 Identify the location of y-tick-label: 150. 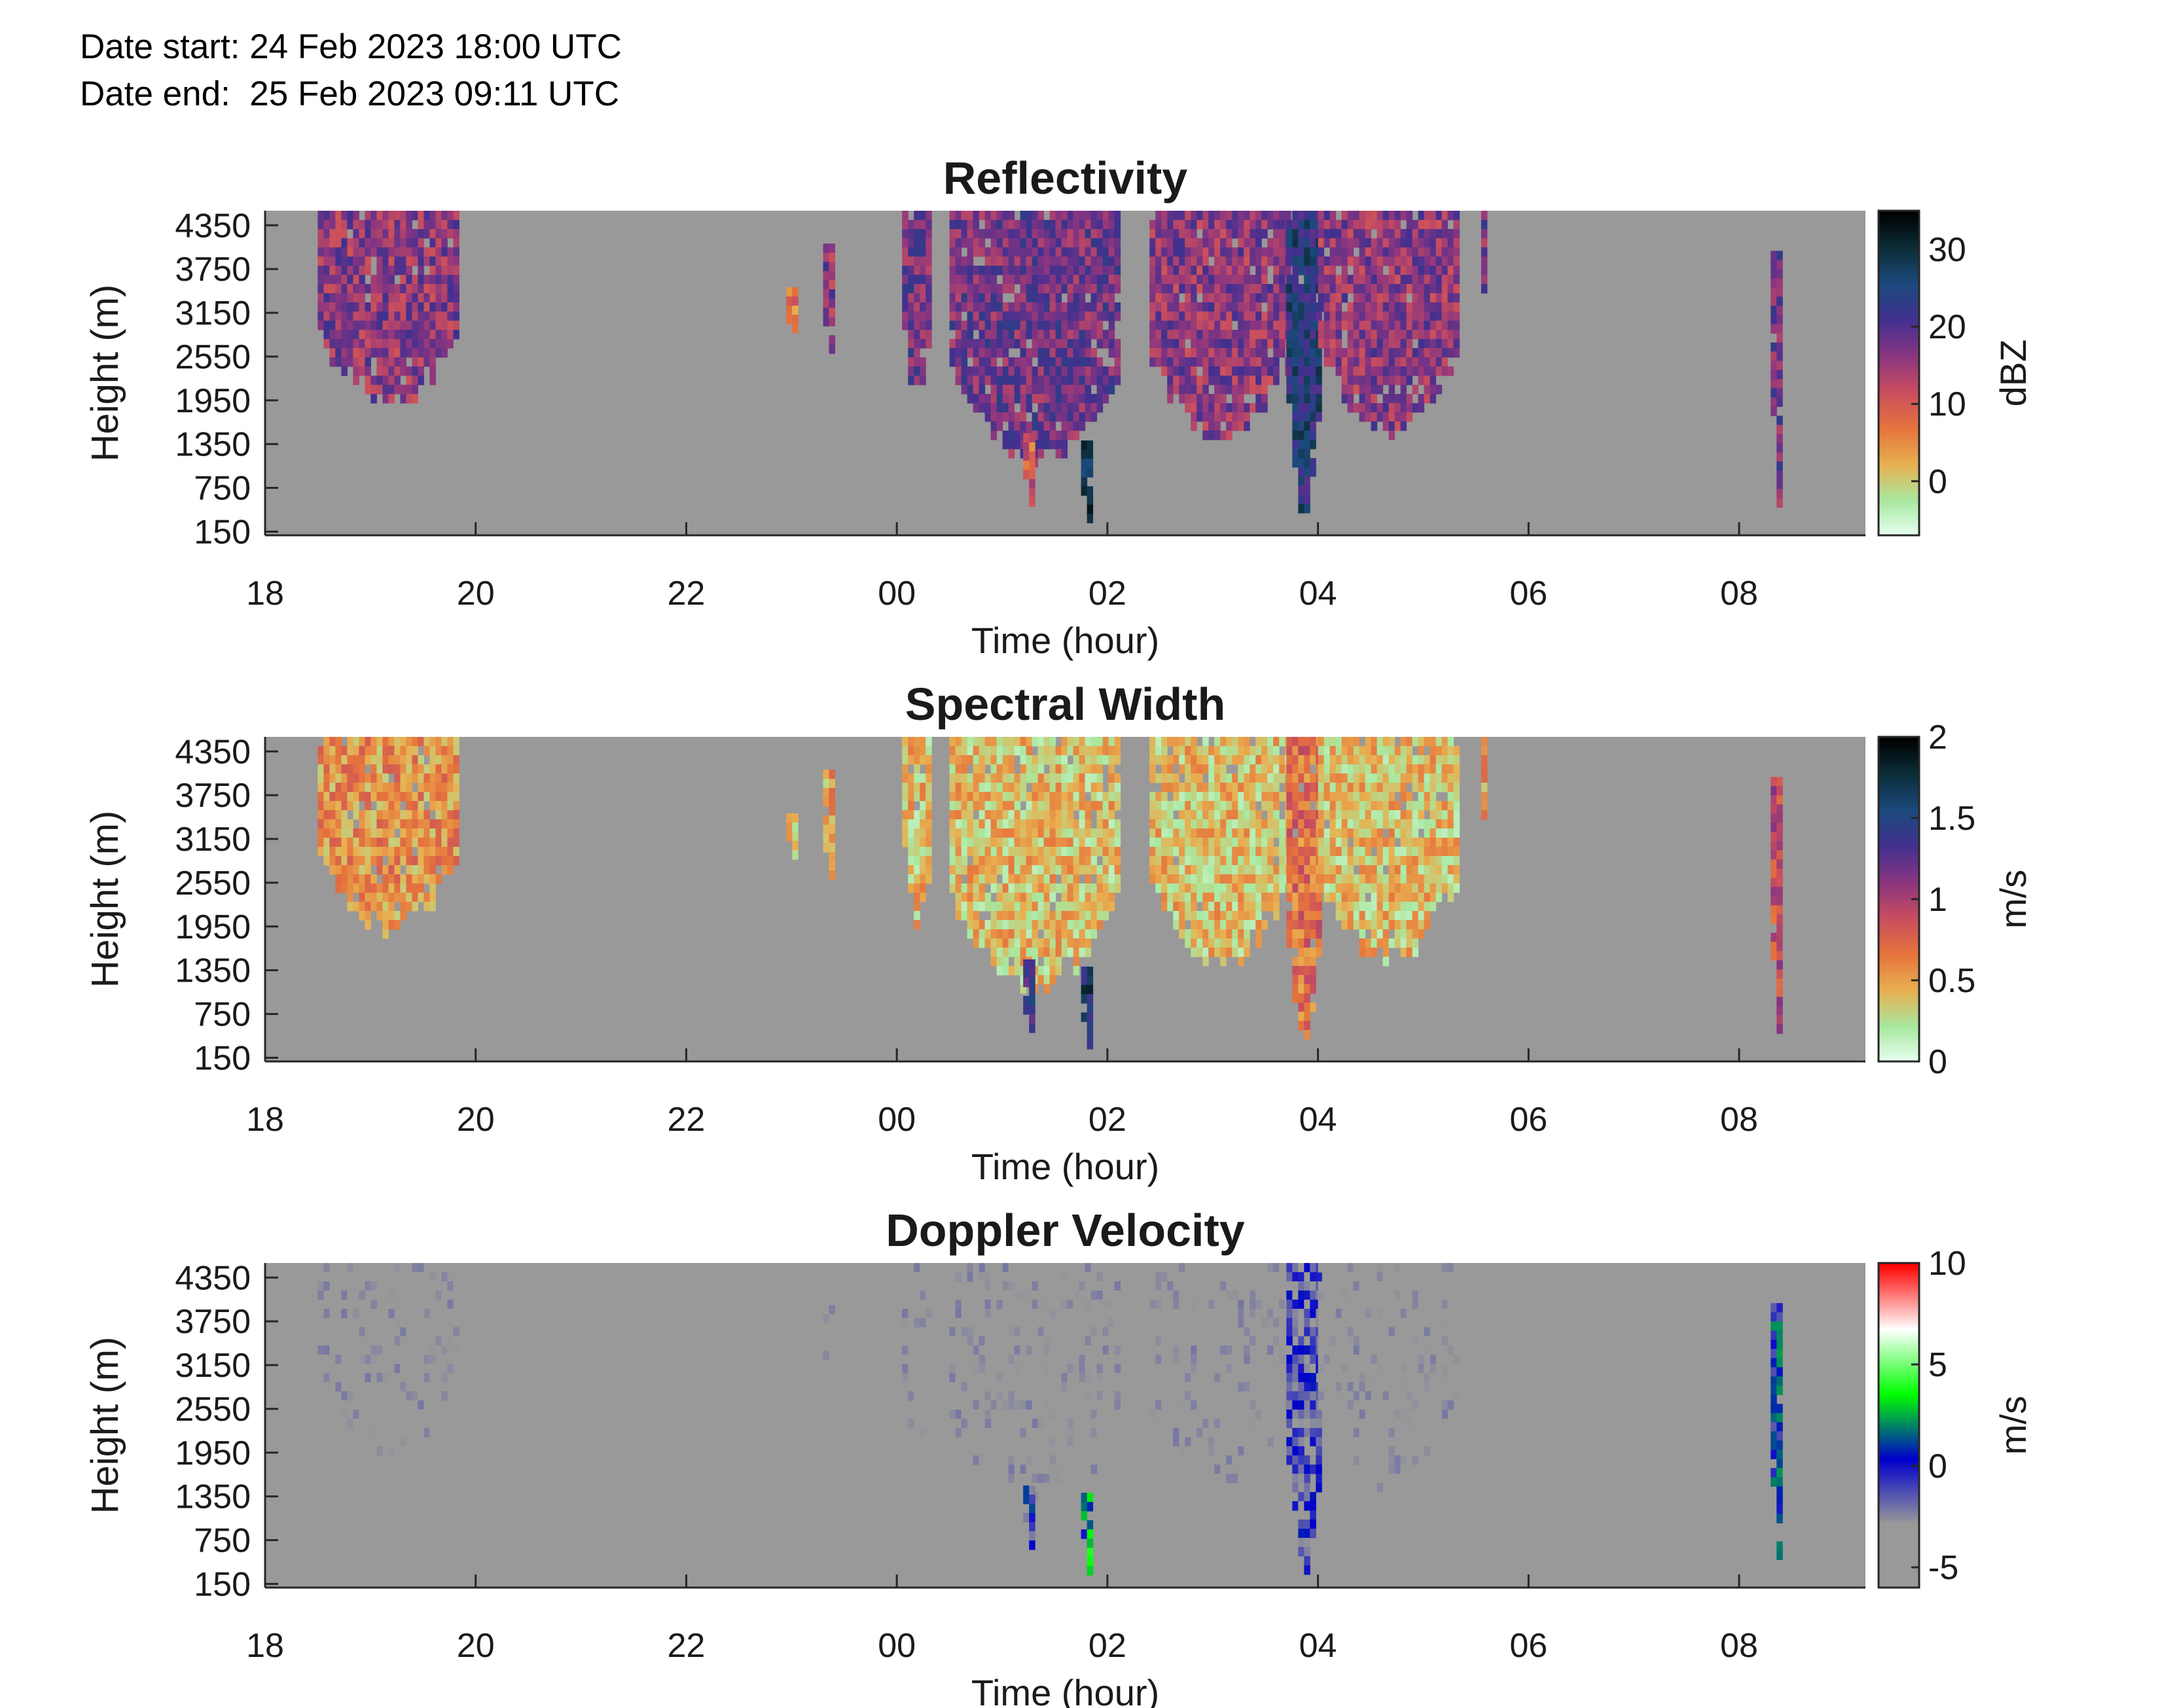
(222, 1058).